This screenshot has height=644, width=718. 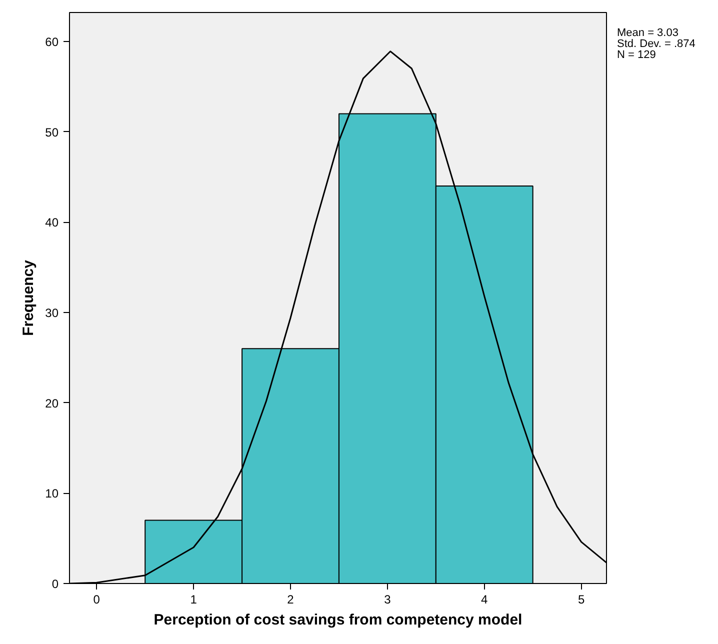 I want to click on y-tick-label: 60, so click(x=52, y=41).